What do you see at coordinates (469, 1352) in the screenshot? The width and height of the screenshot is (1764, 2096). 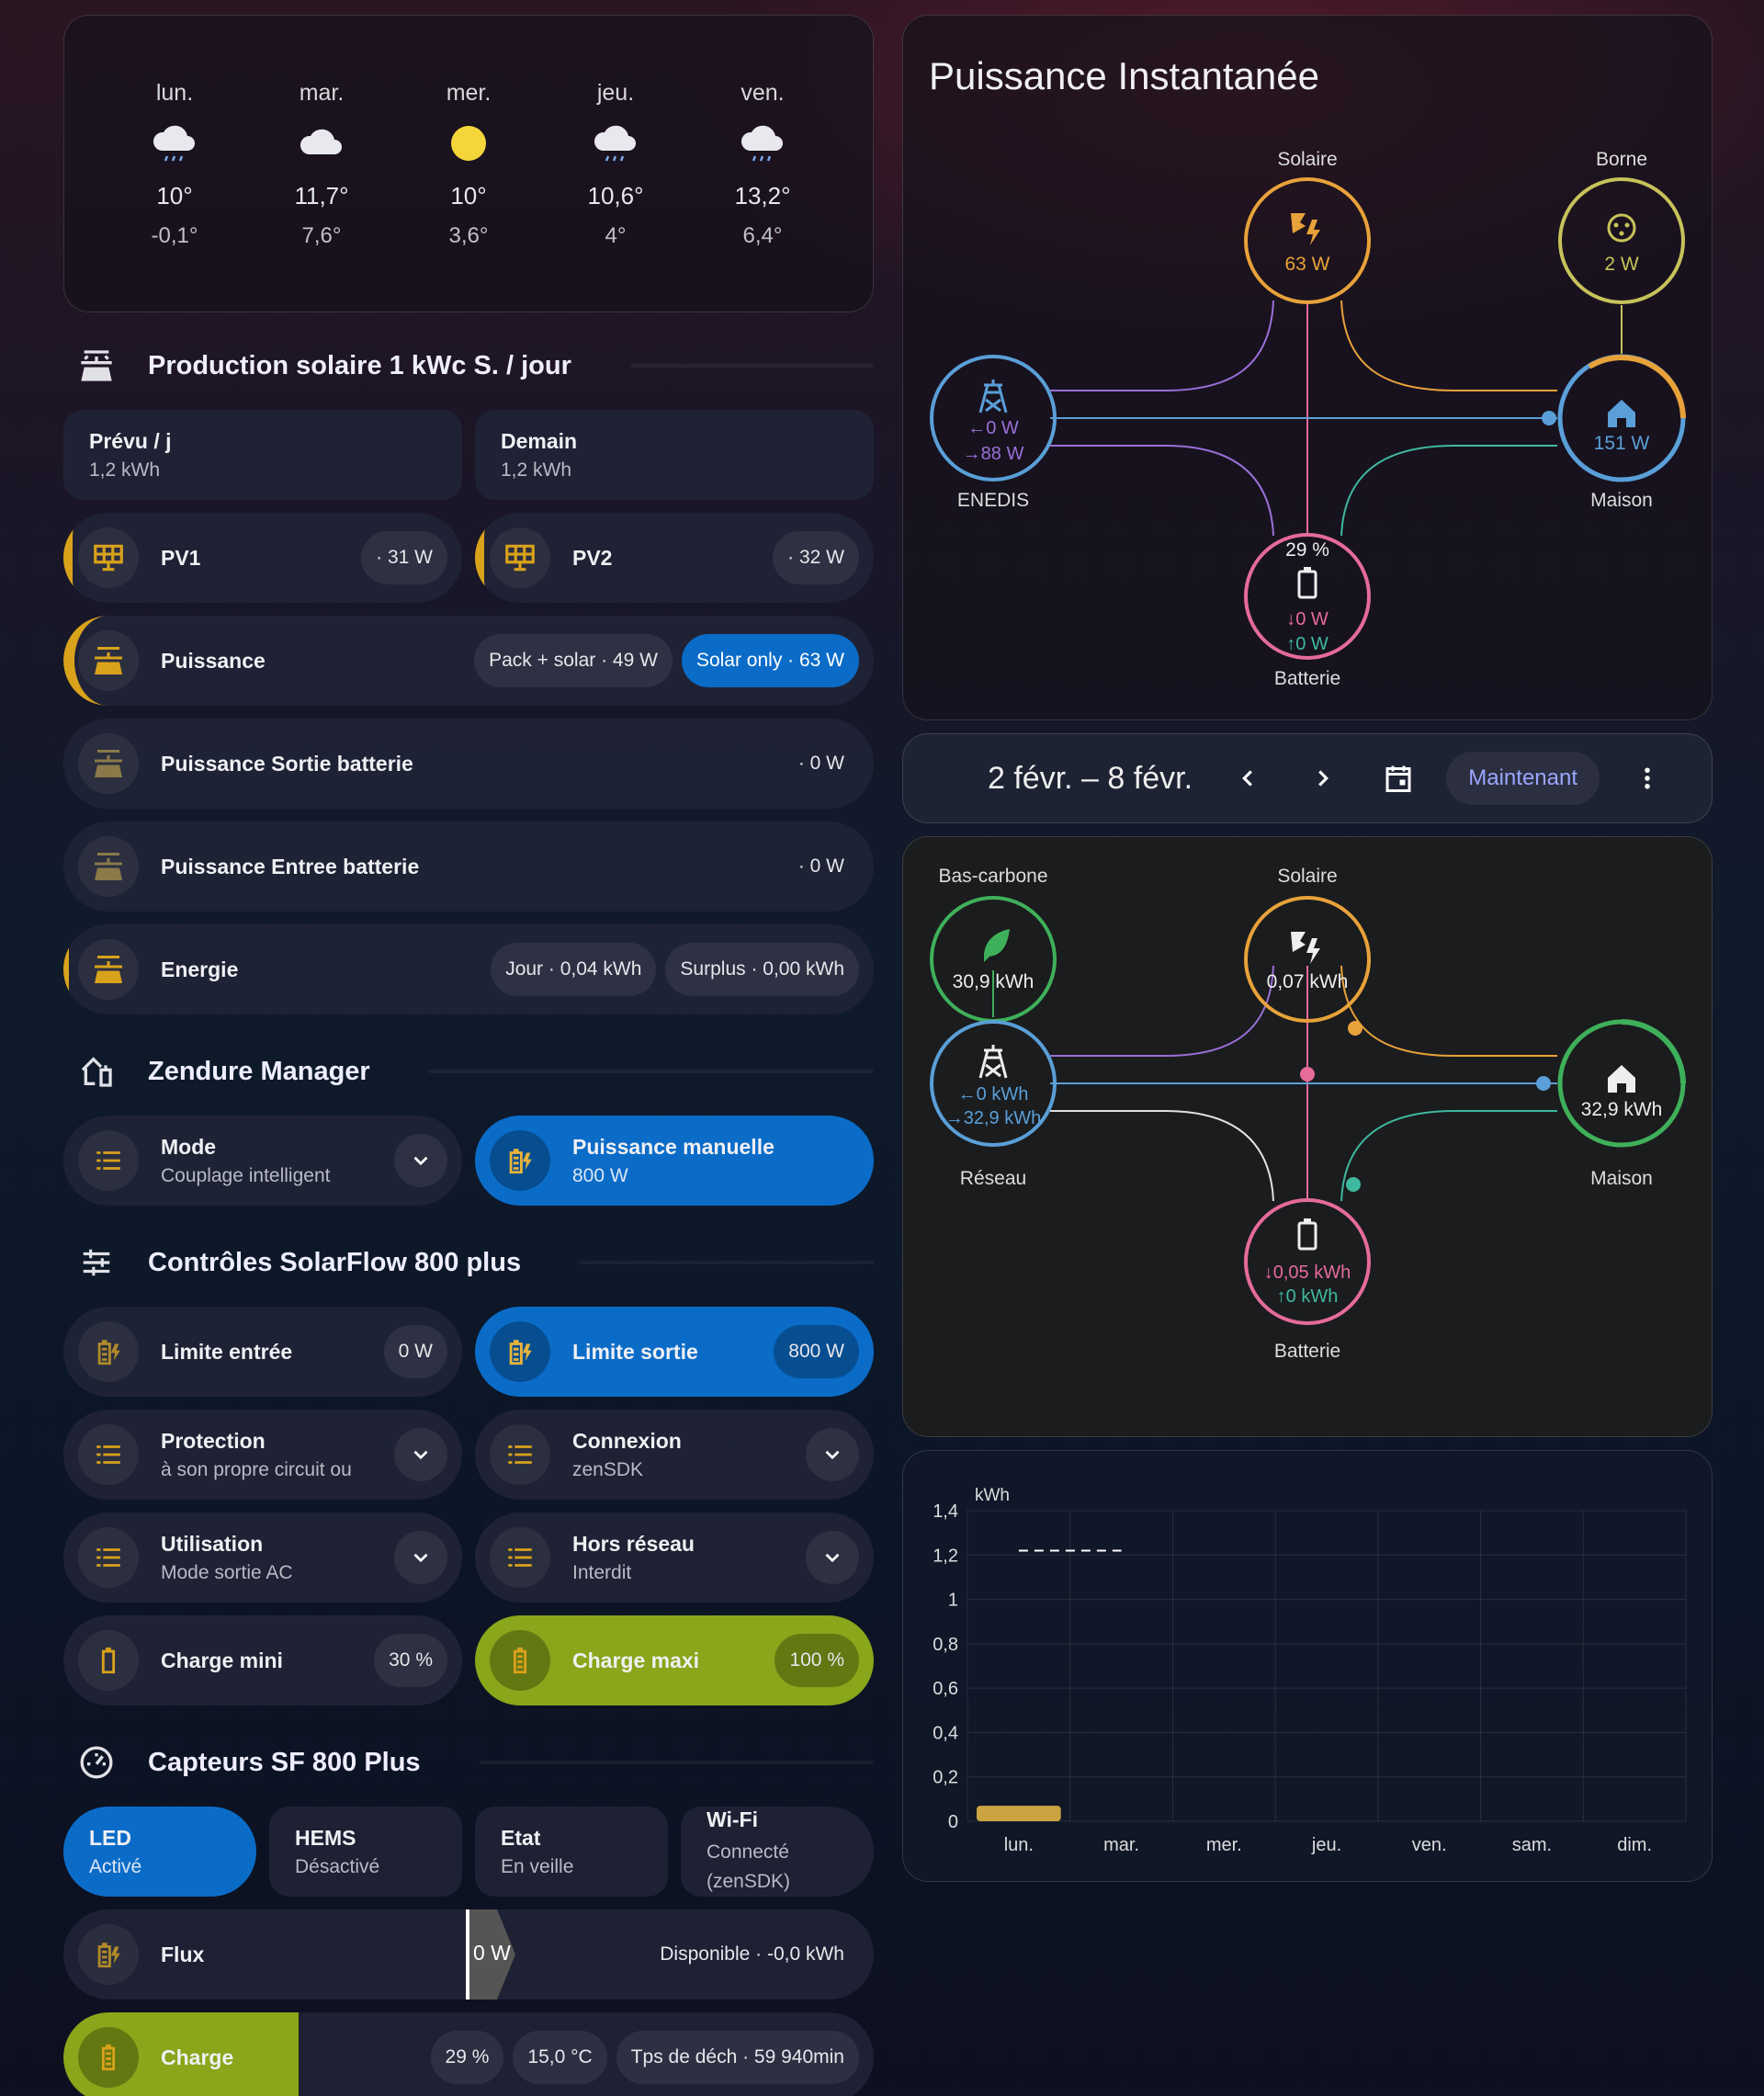 I see `limites-row: Limite entrée 0 W Limite sortie 800 W` at bounding box center [469, 1352].